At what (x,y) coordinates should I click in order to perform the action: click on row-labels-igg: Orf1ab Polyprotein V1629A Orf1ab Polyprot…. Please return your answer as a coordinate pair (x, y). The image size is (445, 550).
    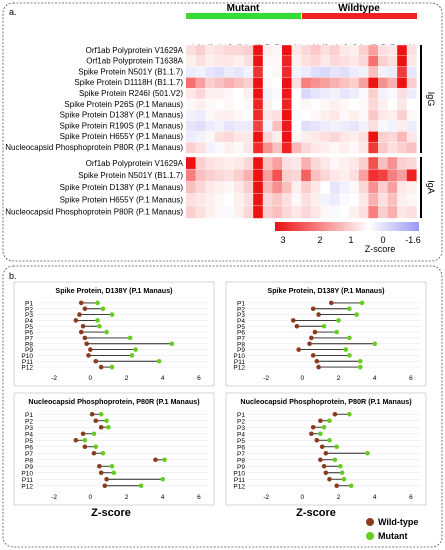
    Looking at the image, I should click on (94, 99).